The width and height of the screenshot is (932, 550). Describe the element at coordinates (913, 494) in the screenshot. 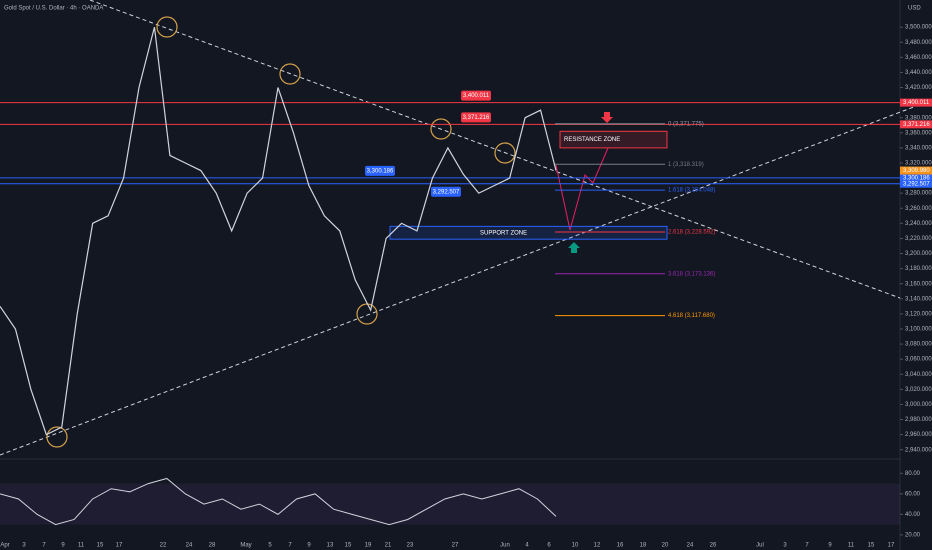

I see `rsi-tick-label: 60.00` at that location.